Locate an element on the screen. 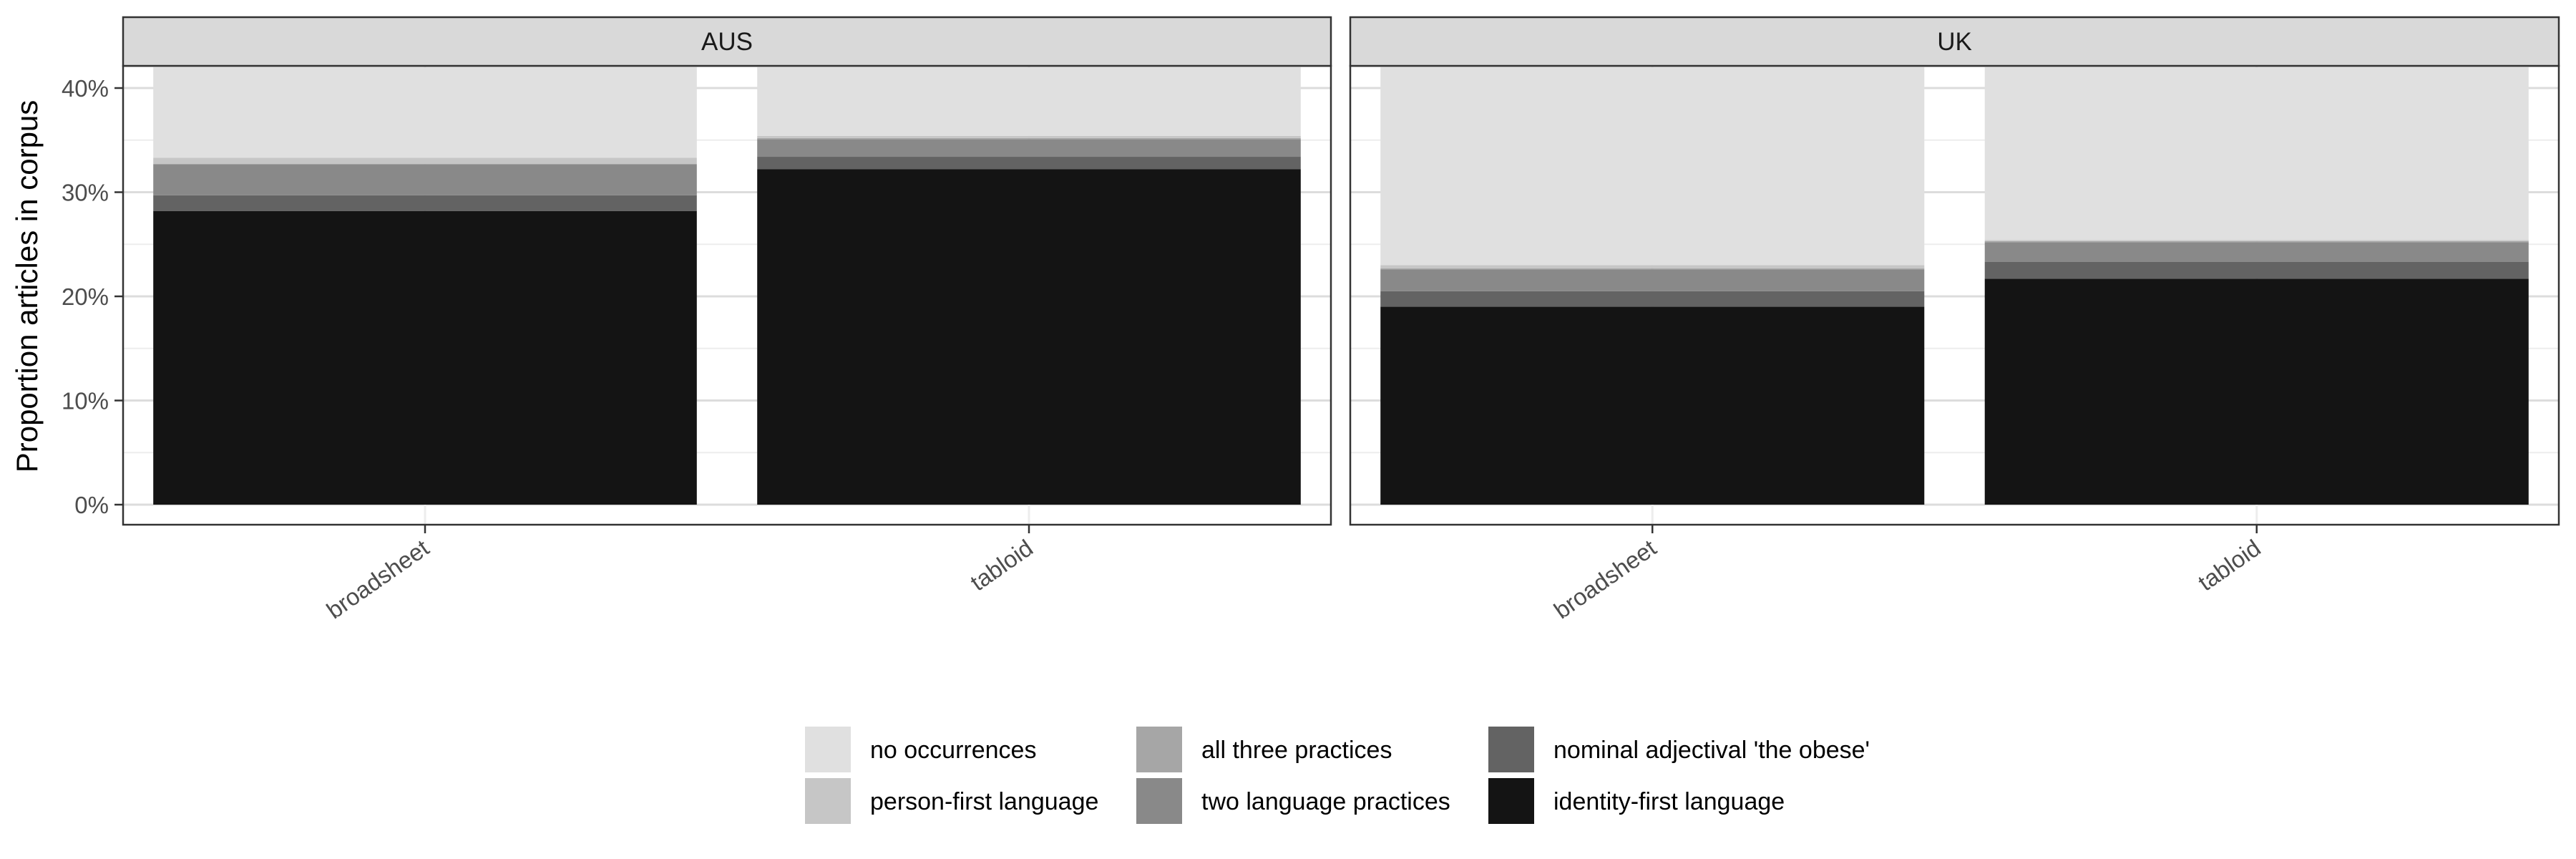 The width and height of the screenshot is (2576, 859). legend-item: identity-first language is located at coordinates (1636, 801).